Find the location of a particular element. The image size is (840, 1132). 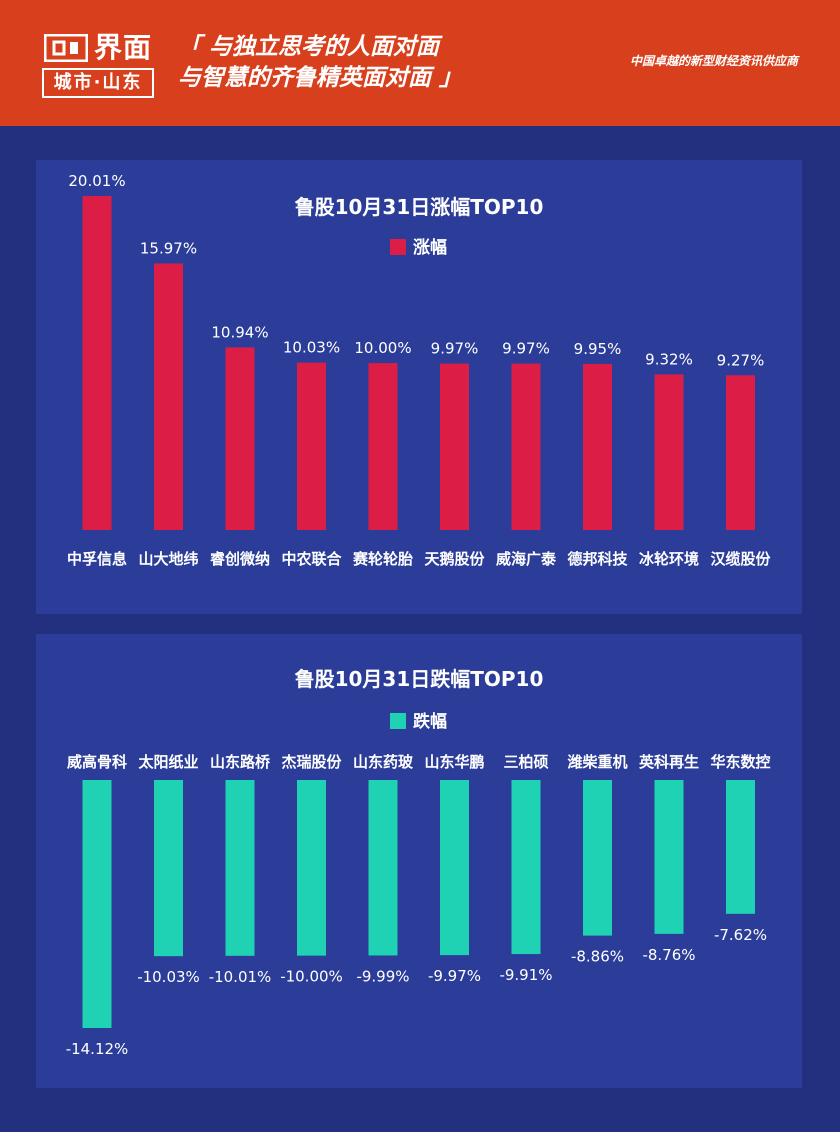

data-label: 10.94% is located at coordinates (239, 332).